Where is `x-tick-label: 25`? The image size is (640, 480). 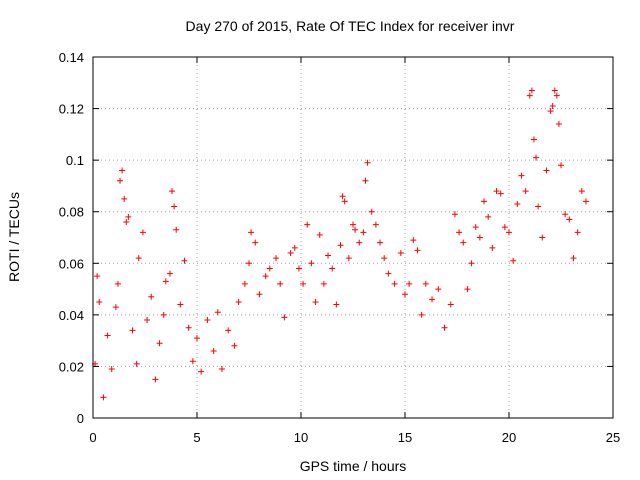 x-tick-label: 25 is located at coordinates (613, 437).